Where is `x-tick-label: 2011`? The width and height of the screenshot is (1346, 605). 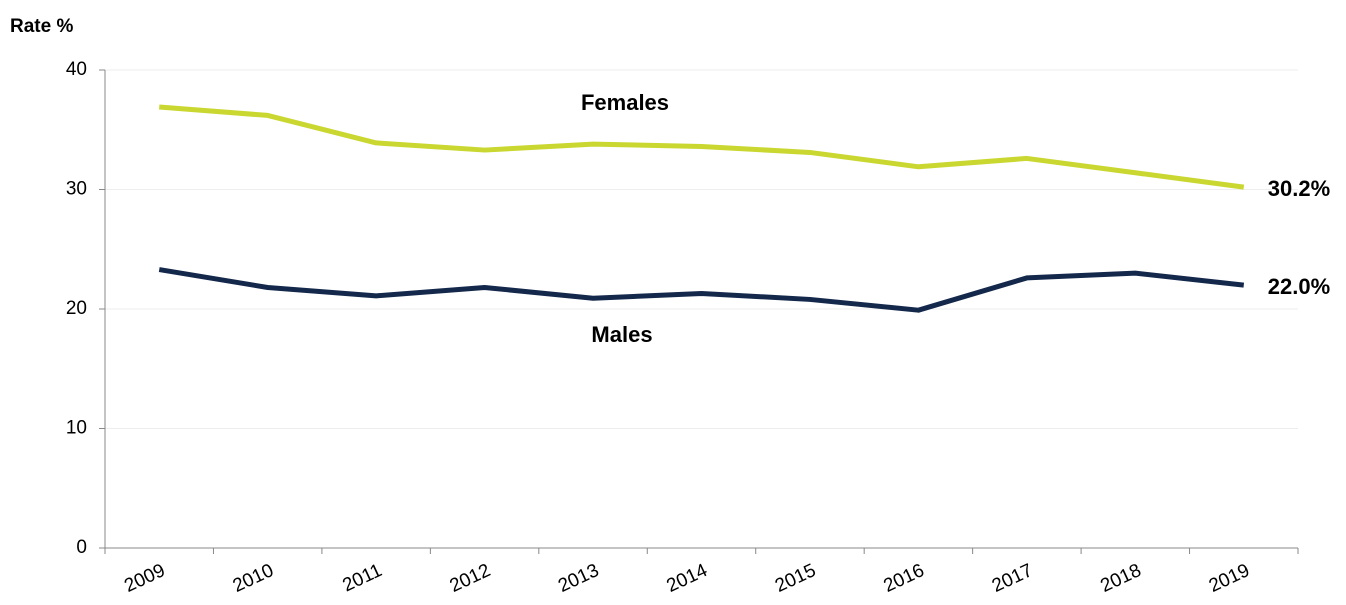 x-tick-label: 2011 is located at coordinates (362, 578).